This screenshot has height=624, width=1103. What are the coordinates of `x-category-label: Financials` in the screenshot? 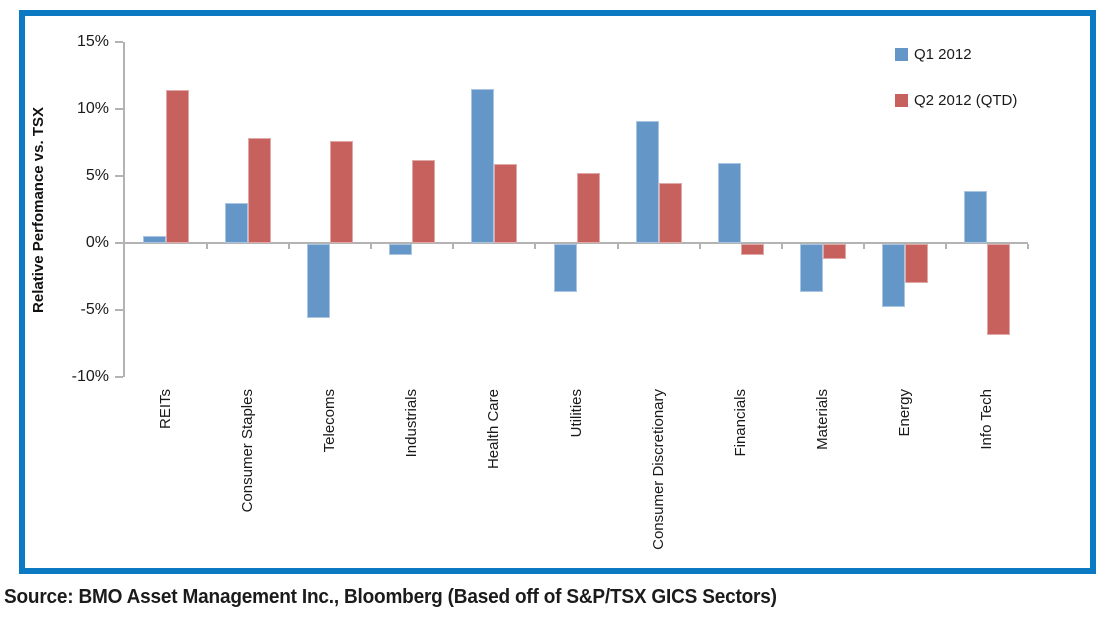 It's located at (740, 423).